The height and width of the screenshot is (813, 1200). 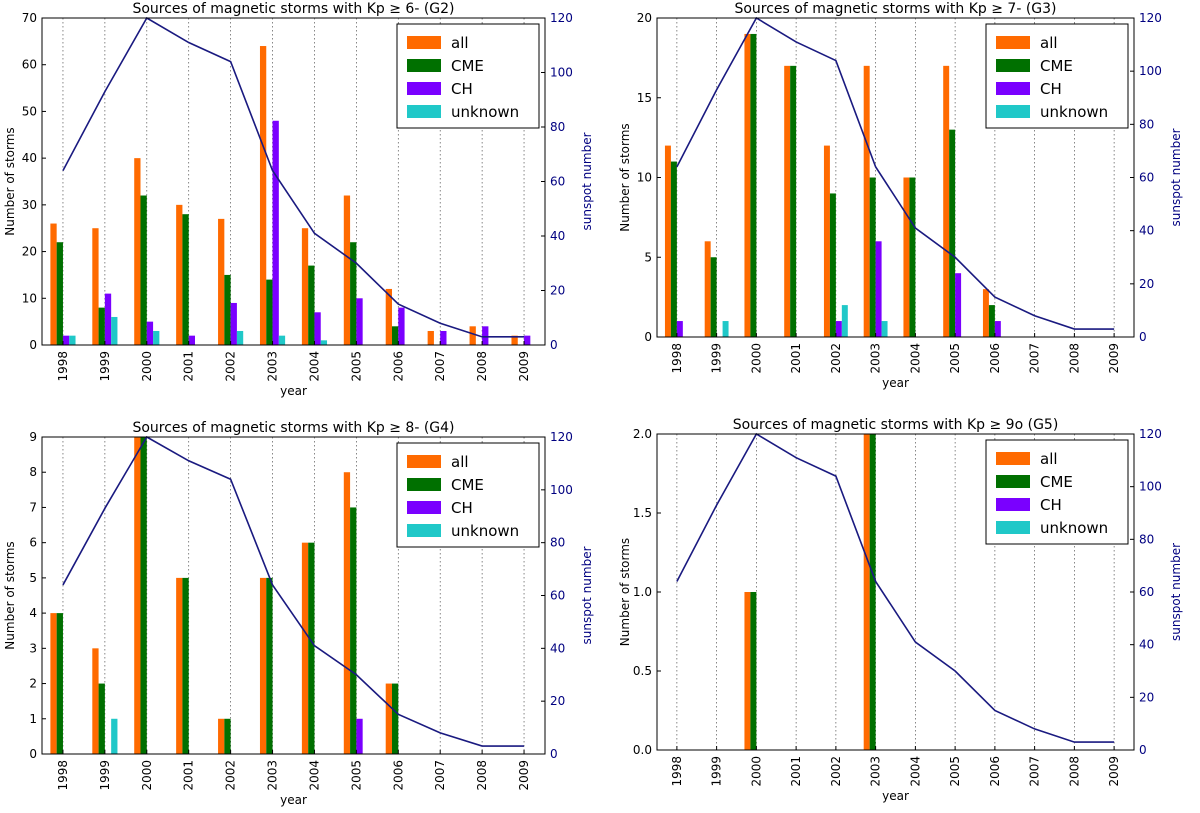 I want to click on bar-ch-2002, so click(x=838, y=329).